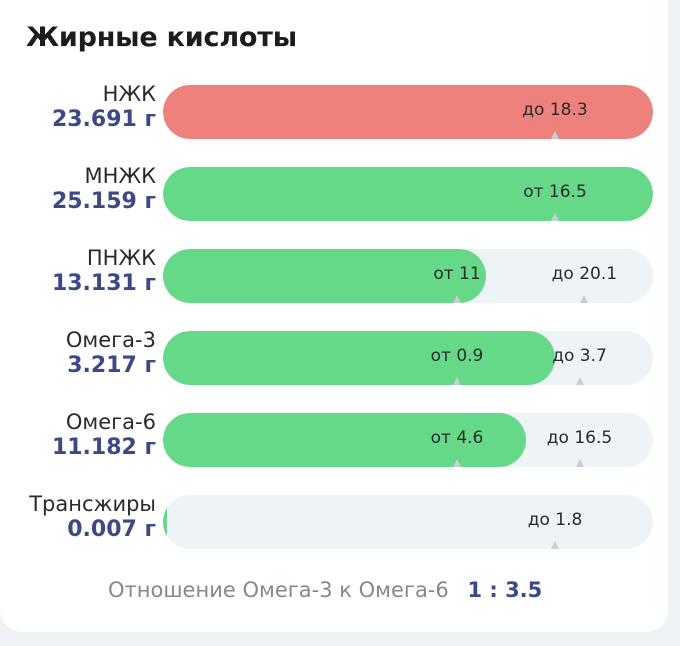 The width and height of the screenshot is (680, 646). I want to click on omega-ratio-value: 1 : 3.5, so click(505, 590).